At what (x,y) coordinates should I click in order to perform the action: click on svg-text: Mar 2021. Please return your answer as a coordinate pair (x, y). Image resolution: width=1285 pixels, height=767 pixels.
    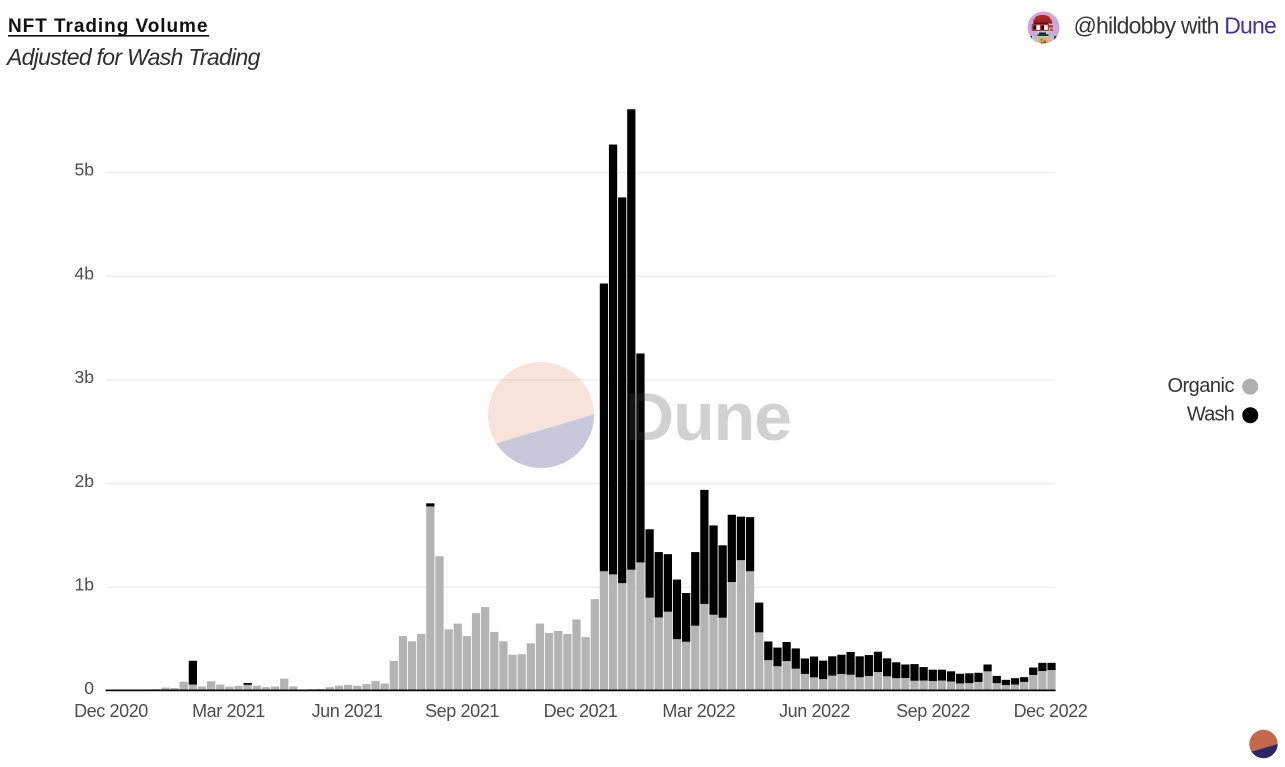
    Looking at the image, I should click on (228, 711).